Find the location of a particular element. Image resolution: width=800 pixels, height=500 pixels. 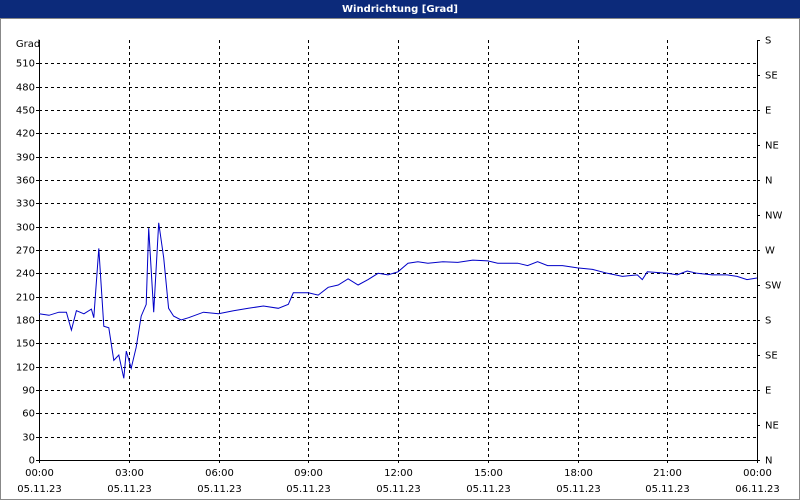

y-tick-label: 0 is located at coordinates (32, 461).